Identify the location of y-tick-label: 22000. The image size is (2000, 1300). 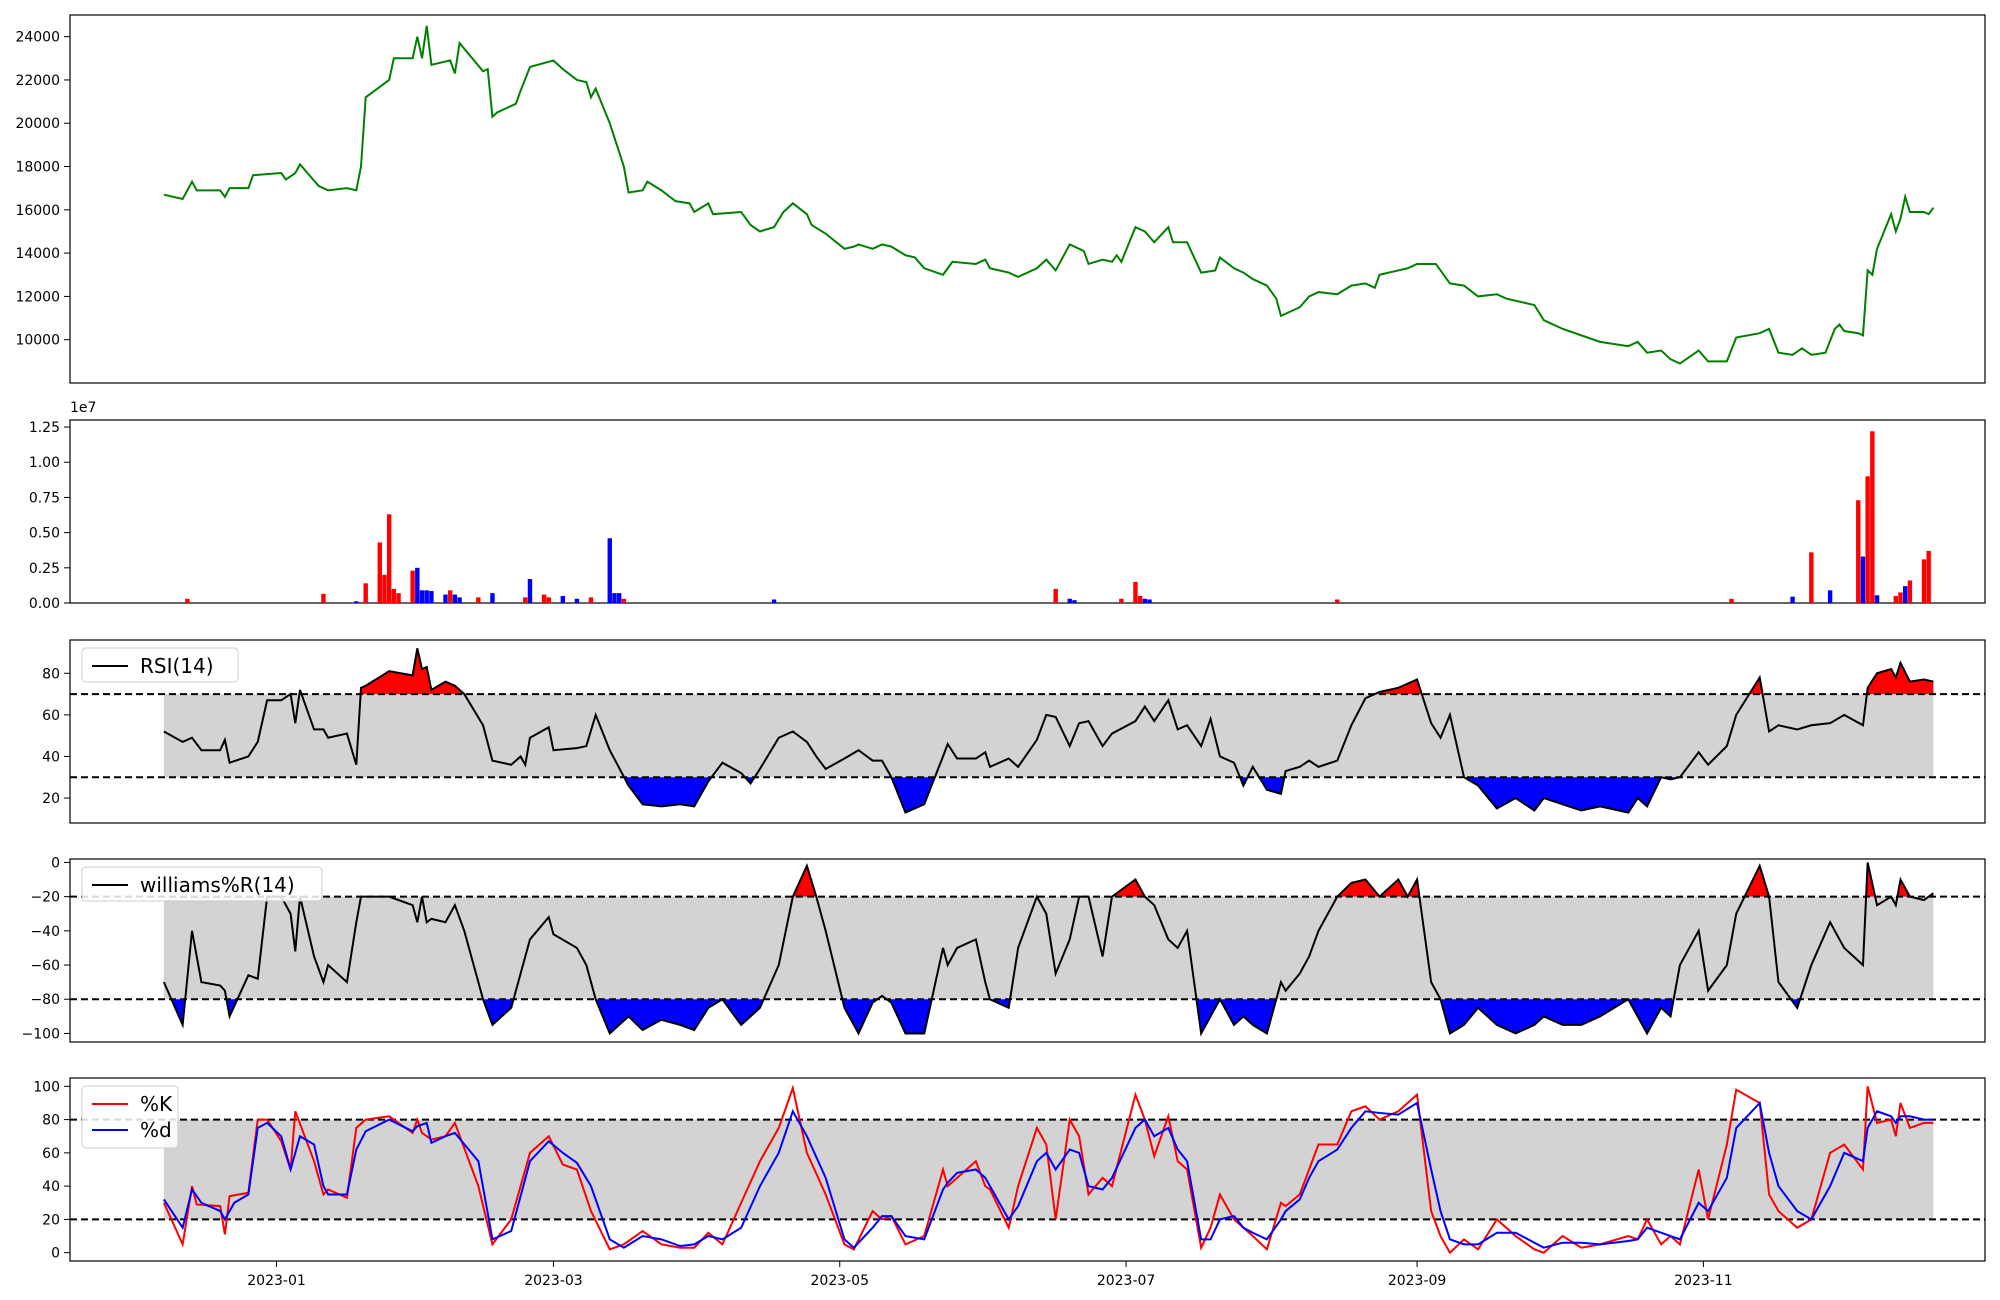
(37, 81).